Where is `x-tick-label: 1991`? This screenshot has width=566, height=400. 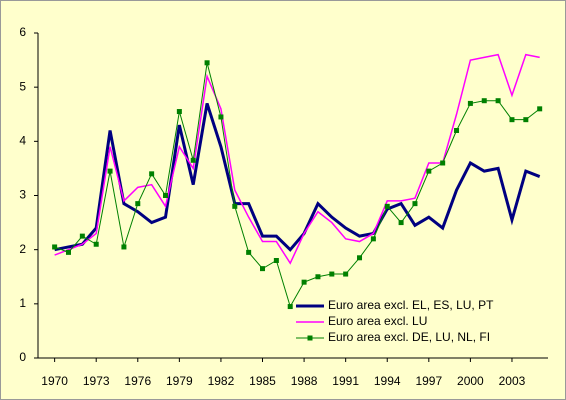 x-tick-label: 1991 is located at coordinates (345, 381).